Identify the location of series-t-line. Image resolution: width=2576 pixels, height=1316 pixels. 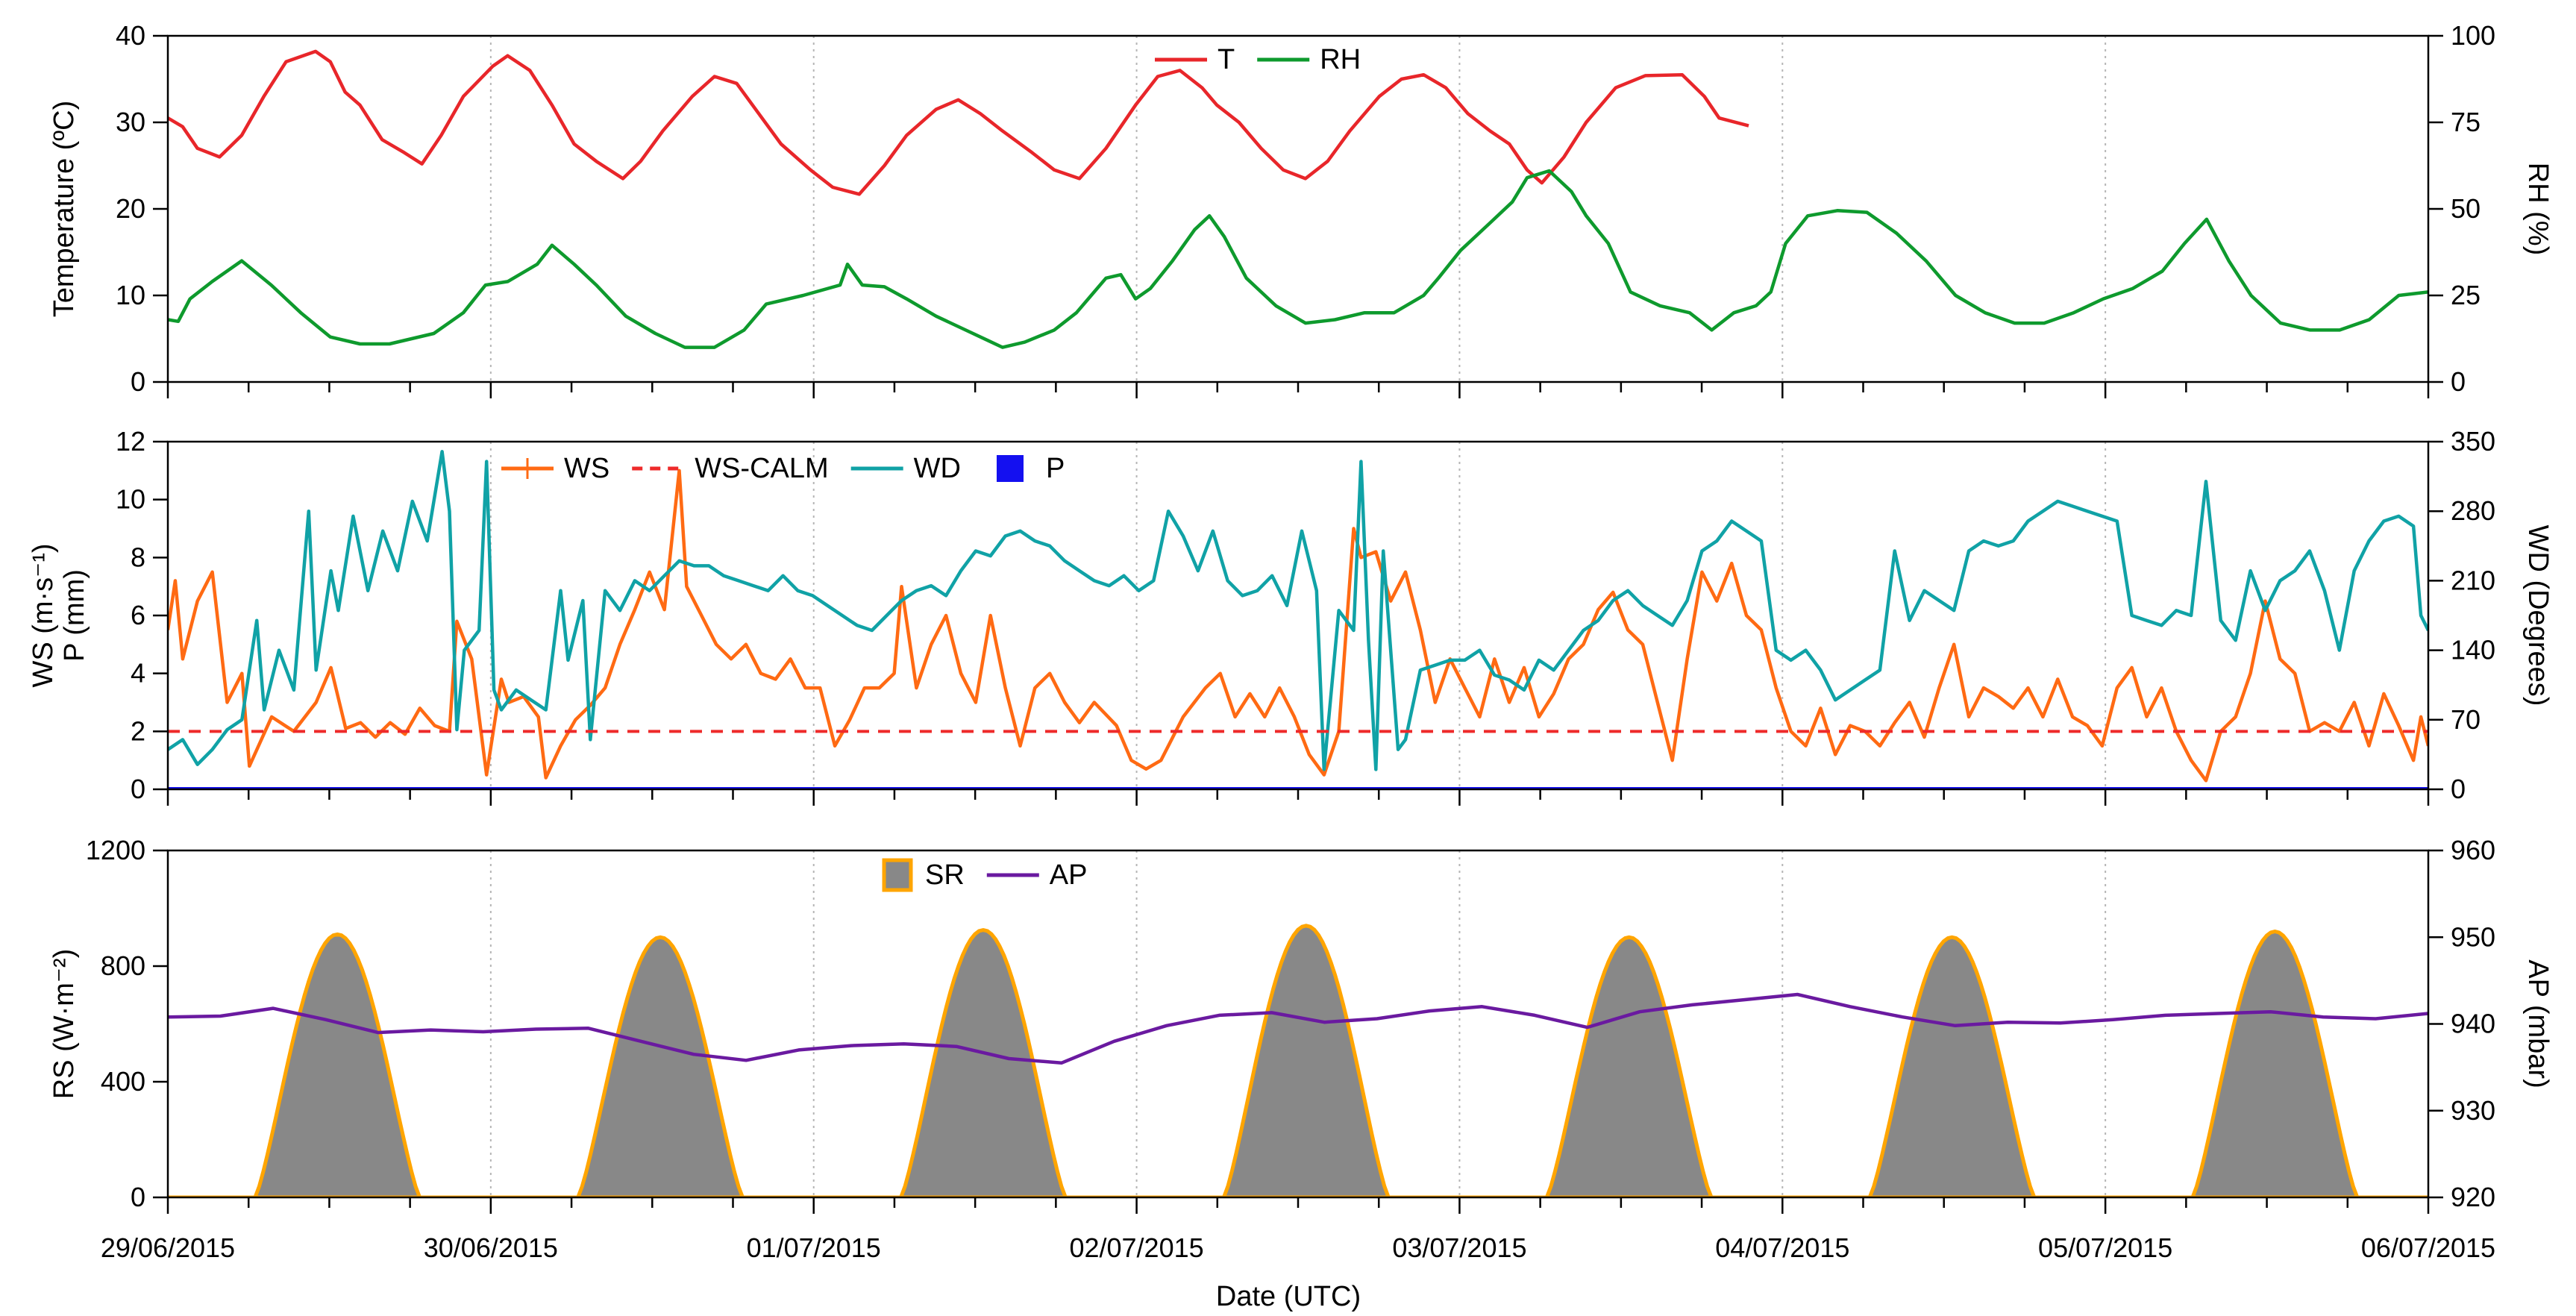
(959, 122).